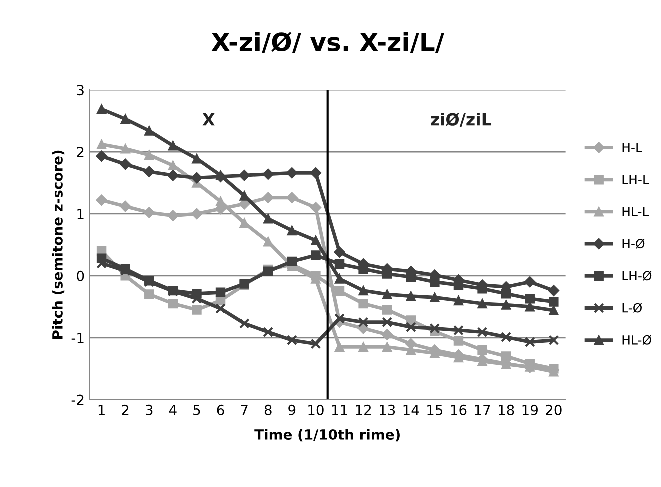  Describe the element at coordinates (637, 340) in the screenshot. I see `legend-label: HL-Ø` at that location.